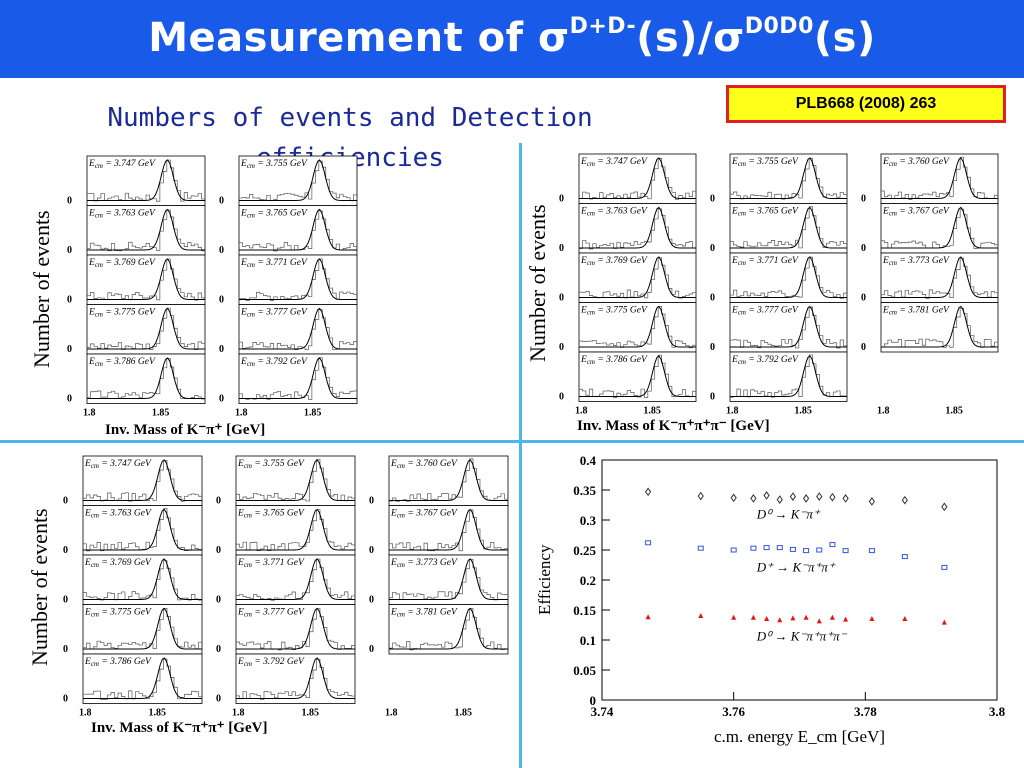 This screenshot has width=1024, height=768. Describe the element at coordinates (122, 263) in the screenshot. I see `energy-label: Ecm = 3.769 GeV` at that location.